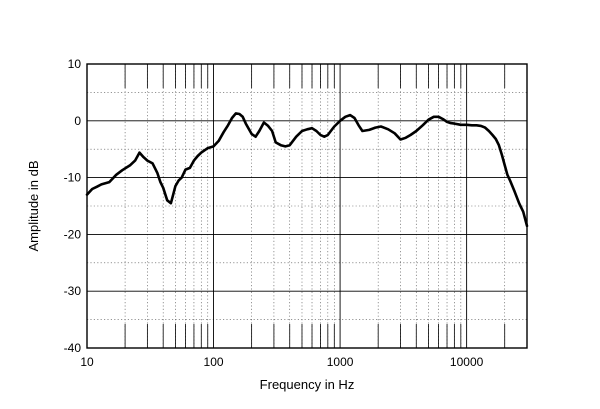 The image size is (600, 409). Describe the element at coordinates (467, 362) in the screenshot. I see `x-tick-label: 10000` at that location.